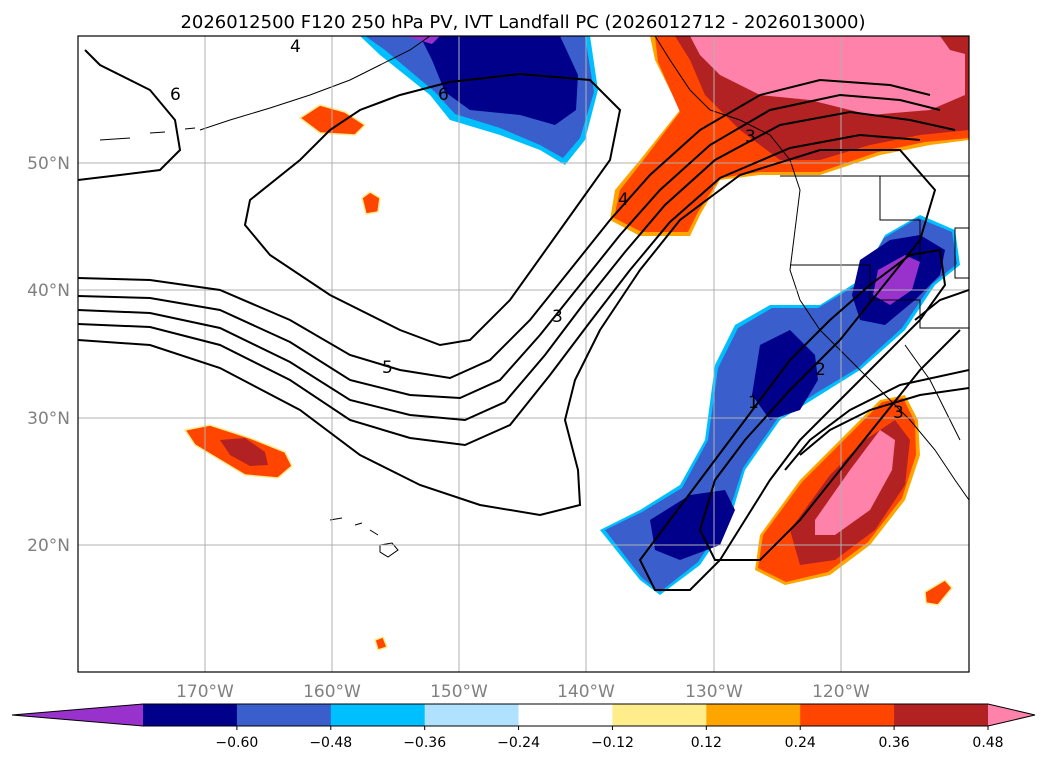 This screenshot has width=1047, height=765. What do you see at coordinates (364, 537) in the screenshot?
I see `hawaii` at bounding box center [364, 537].